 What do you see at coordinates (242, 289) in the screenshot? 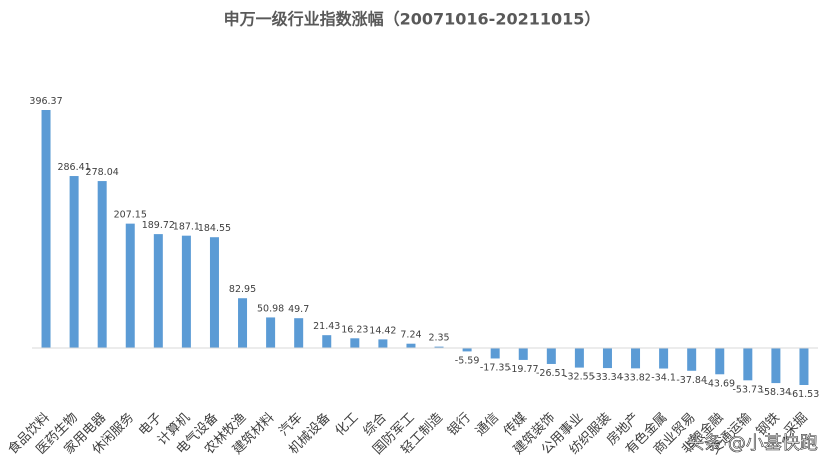
I see `value-label: 82.95` at bounding box center [242, 289].